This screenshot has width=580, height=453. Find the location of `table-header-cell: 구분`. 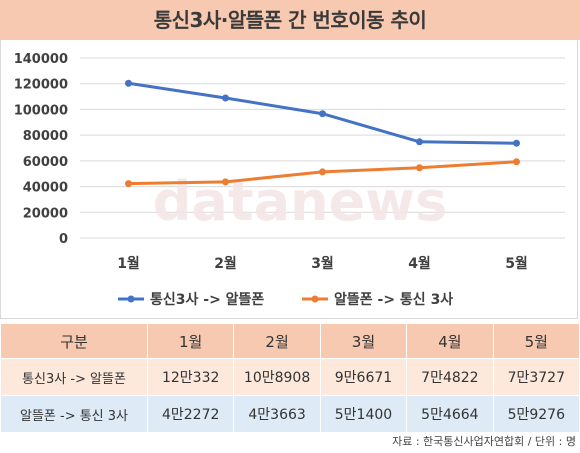

table-header-cell: 구분 is located at coordinates (74, 341).